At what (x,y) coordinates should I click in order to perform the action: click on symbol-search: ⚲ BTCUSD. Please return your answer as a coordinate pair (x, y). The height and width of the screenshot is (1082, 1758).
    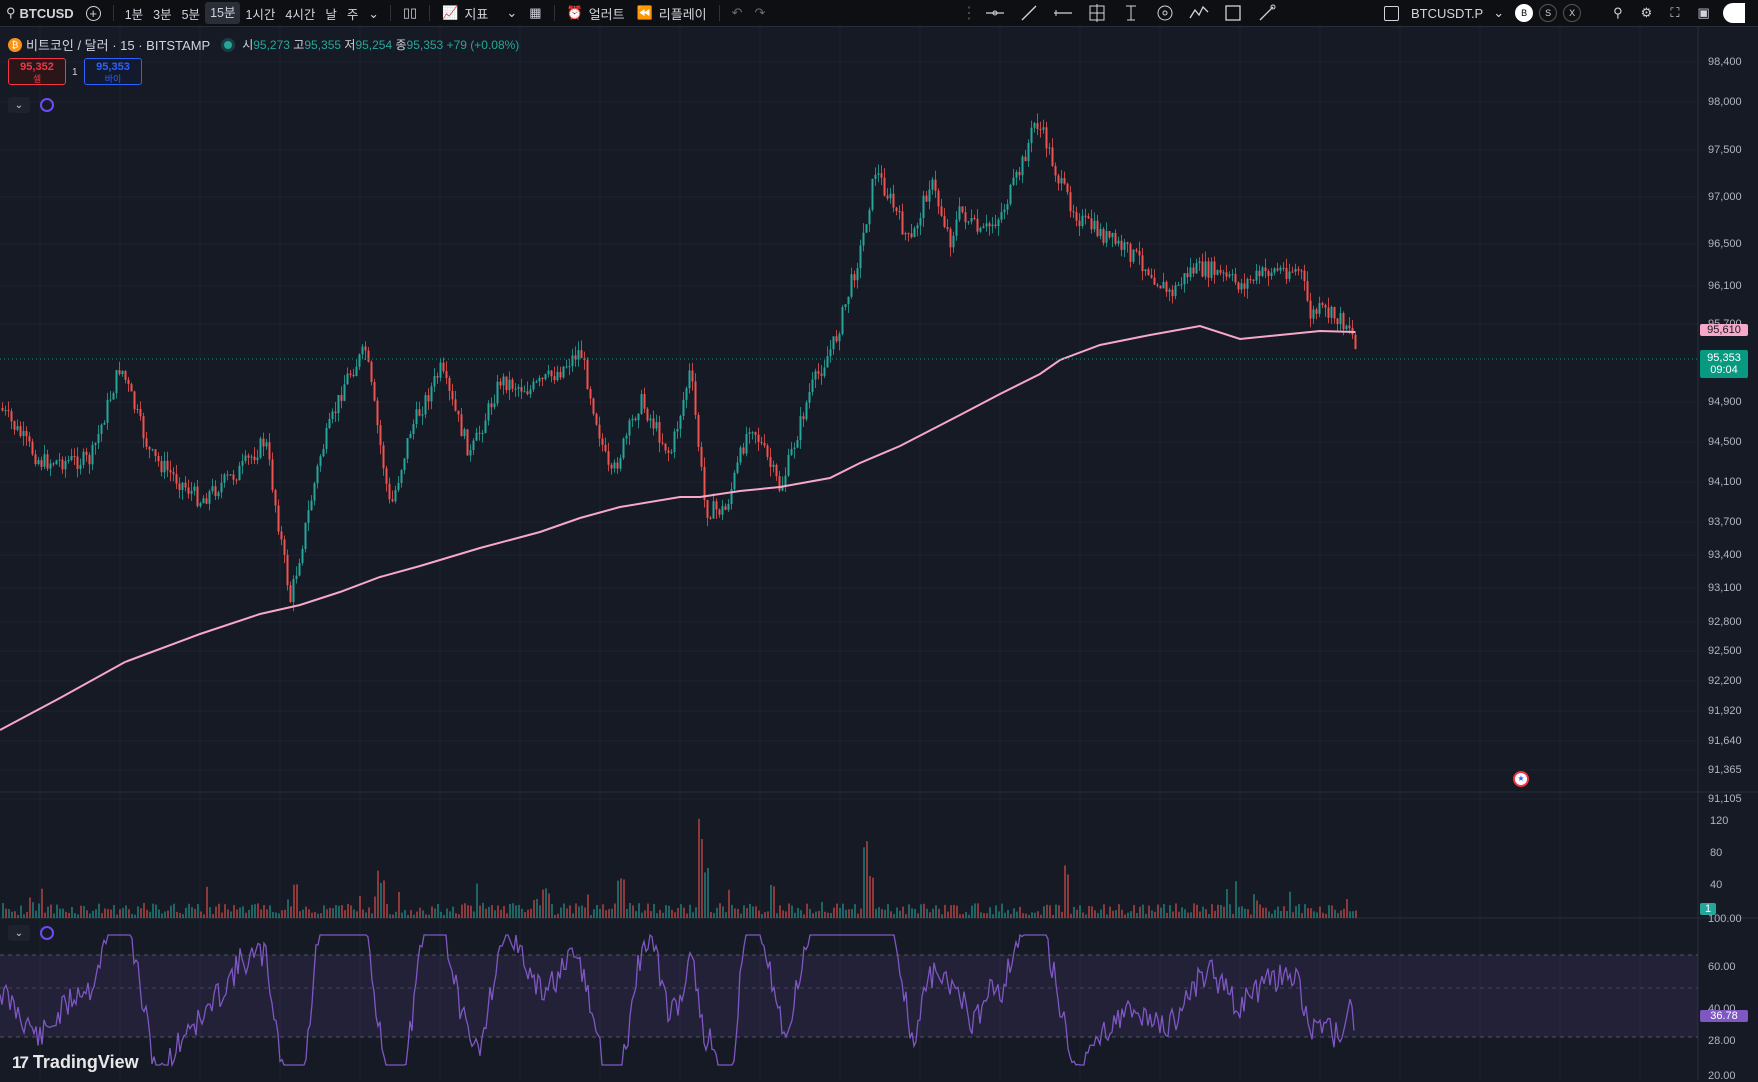
    Looking at the image, I should click on (40, 13).